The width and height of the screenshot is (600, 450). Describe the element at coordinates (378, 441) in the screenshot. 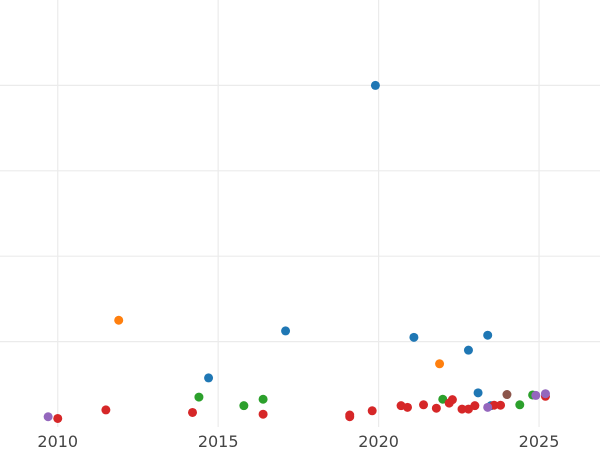

I see `x-tick-label: 2020` at that location.